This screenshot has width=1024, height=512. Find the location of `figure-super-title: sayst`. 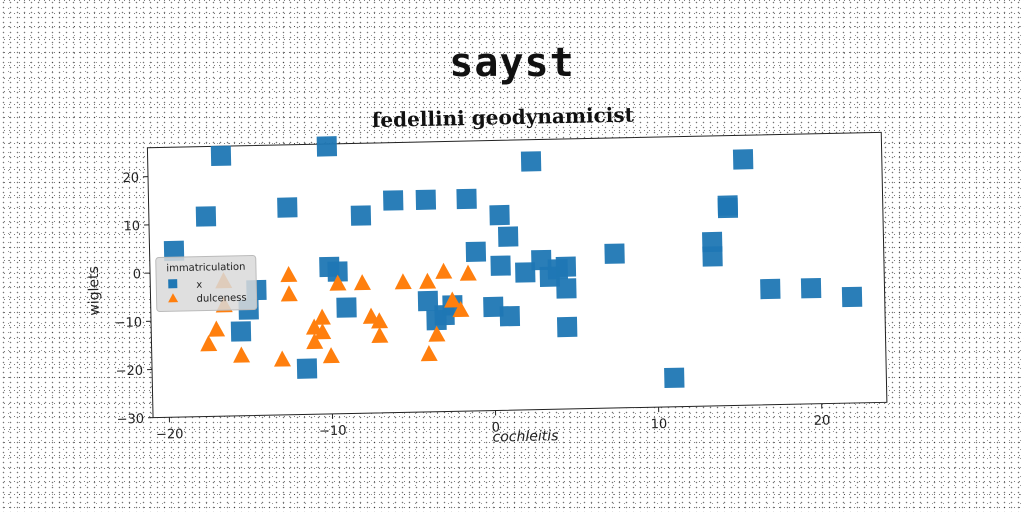

figure-super-title: sayst is located at coordinates (512, 63).